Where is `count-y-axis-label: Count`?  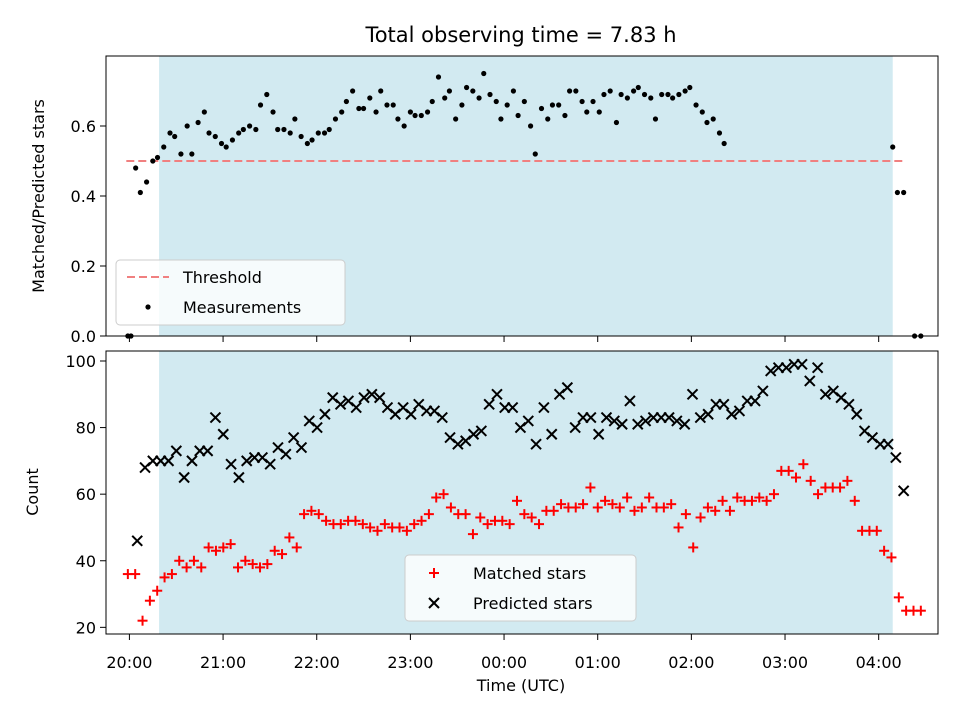
count-y-axis-label: Count is located at coordinates (32, 492).